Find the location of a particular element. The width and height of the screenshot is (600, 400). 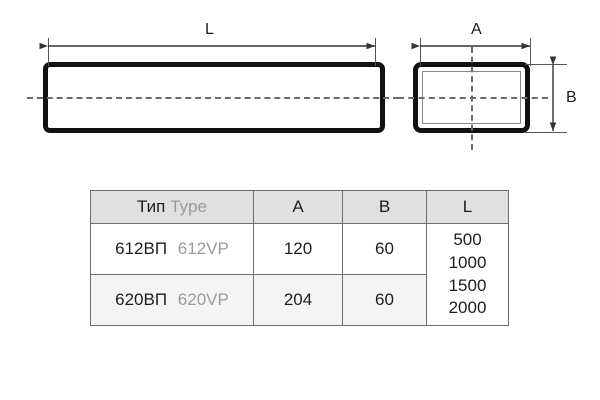

cross-section-centerline-horizontal is located at coordinates (473, 98).